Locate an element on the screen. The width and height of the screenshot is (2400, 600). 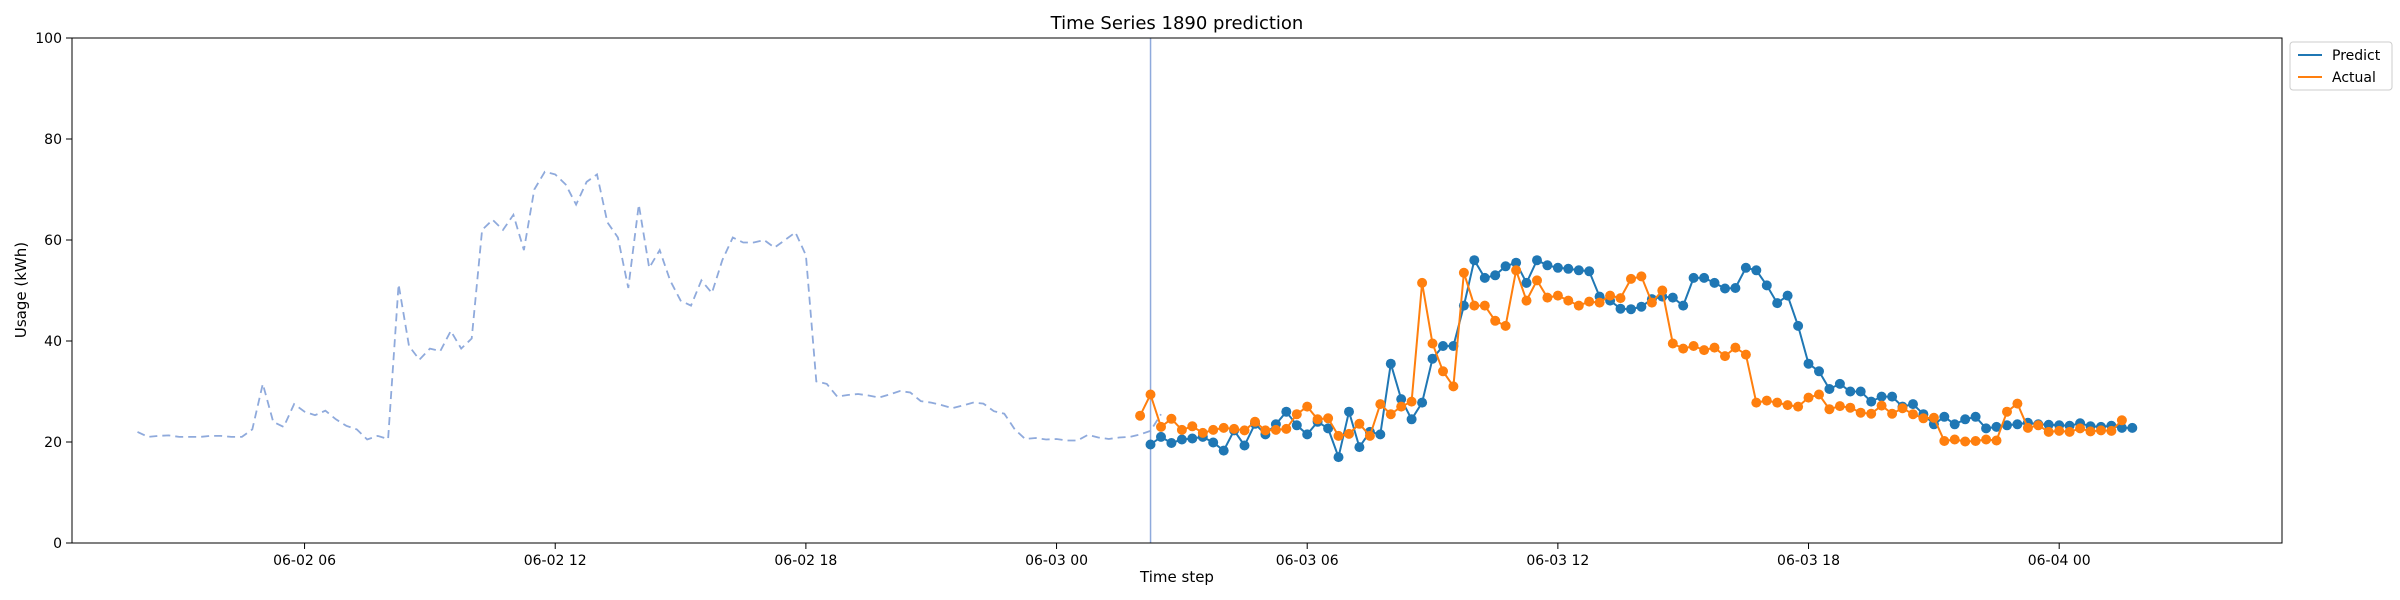
y-axis: 0 20 40 60 80 100 is located at coordinates (53, 291).